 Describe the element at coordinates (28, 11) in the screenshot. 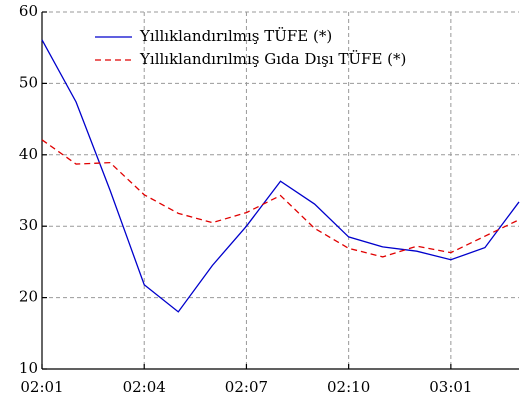

I see `y-tick-label: 60` at that location.